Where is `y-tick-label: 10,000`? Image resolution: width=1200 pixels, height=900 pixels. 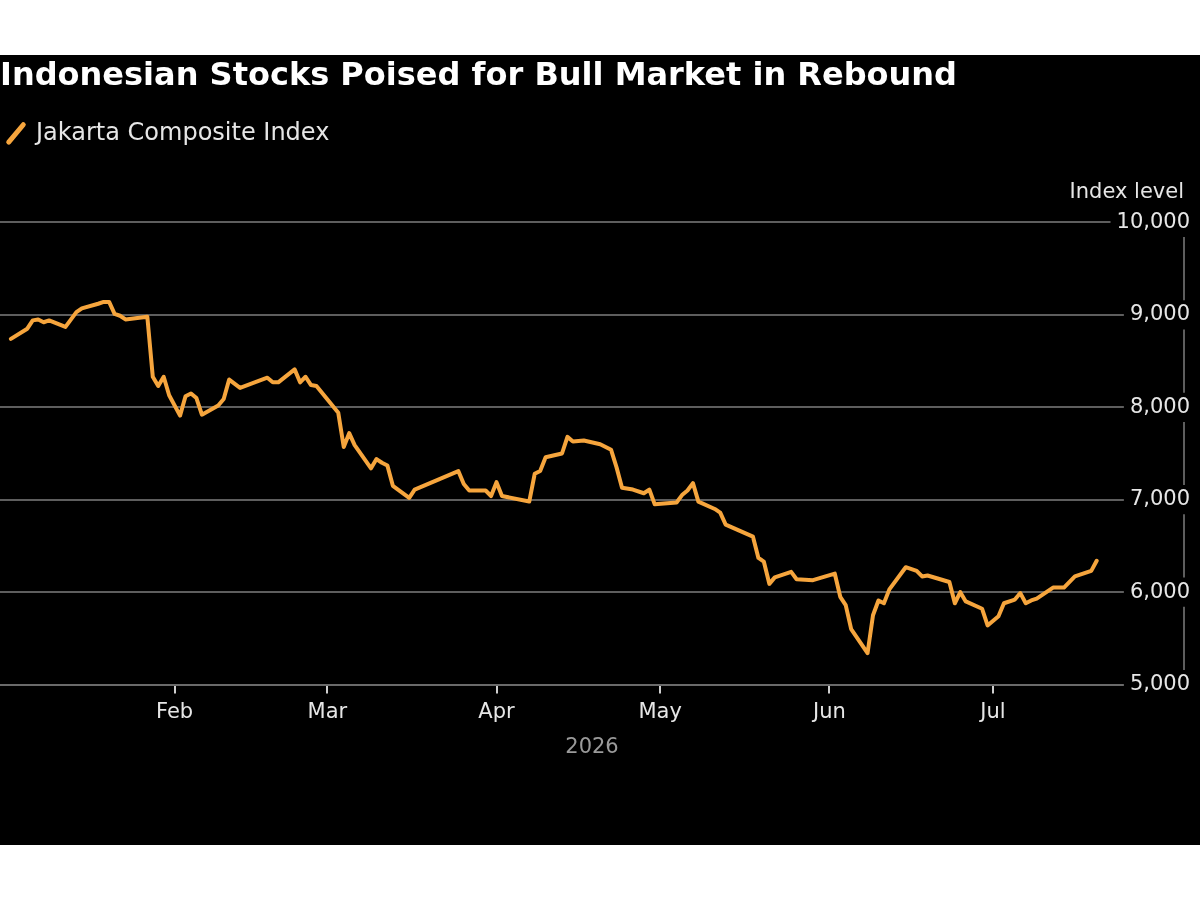
y-tick-label: 10,000 is located at coordinates (1153, 220).